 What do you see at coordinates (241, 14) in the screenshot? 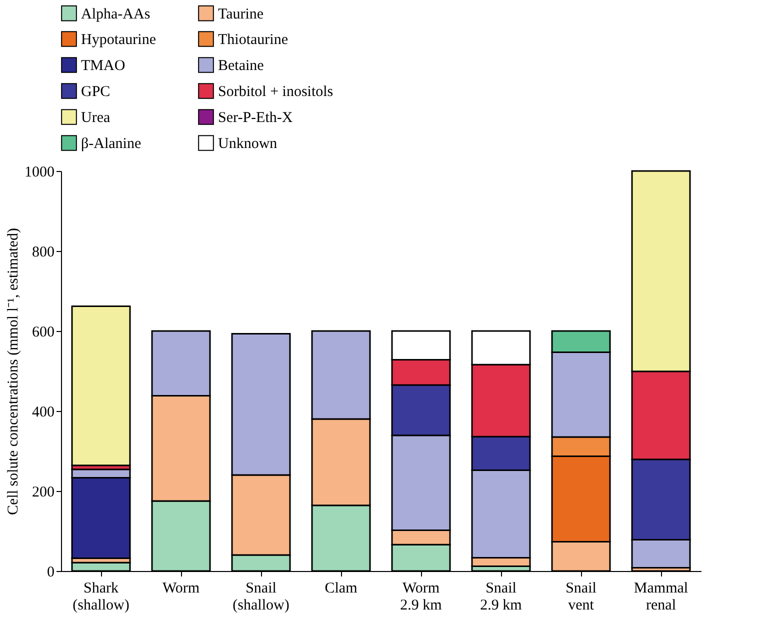
I see `legend-label: Taurine` at bounding box center [241, 14].